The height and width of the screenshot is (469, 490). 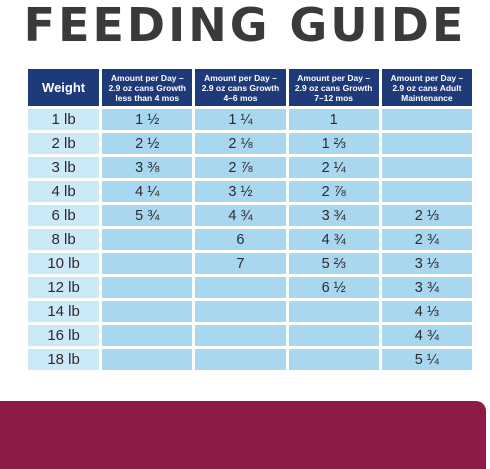 What do you see at coordinates (333, 143) in the screenshot?
I see `amount-cell: 1 ⅔` at bounding box center [333, 143].